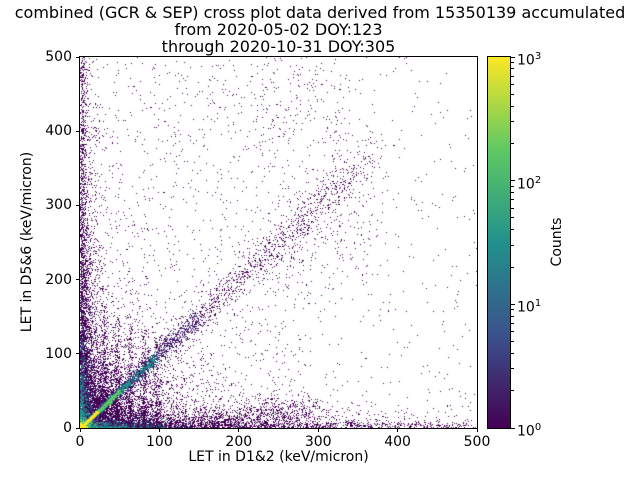 The height and width of the screenshot is (480, 640). What do you see at coordinates (397, 442) in the screenshot?
I see `x-tick-label: 400` at bounding box center [397, 442].